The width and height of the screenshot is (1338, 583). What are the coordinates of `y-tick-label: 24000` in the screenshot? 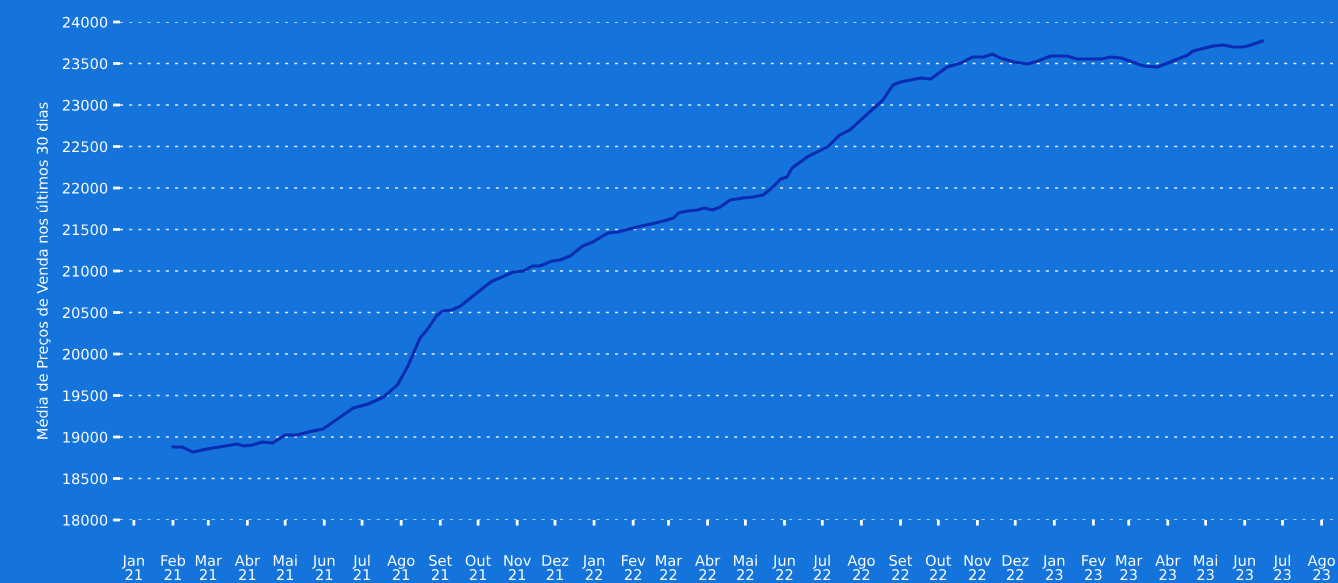 It's located at (85, 22).